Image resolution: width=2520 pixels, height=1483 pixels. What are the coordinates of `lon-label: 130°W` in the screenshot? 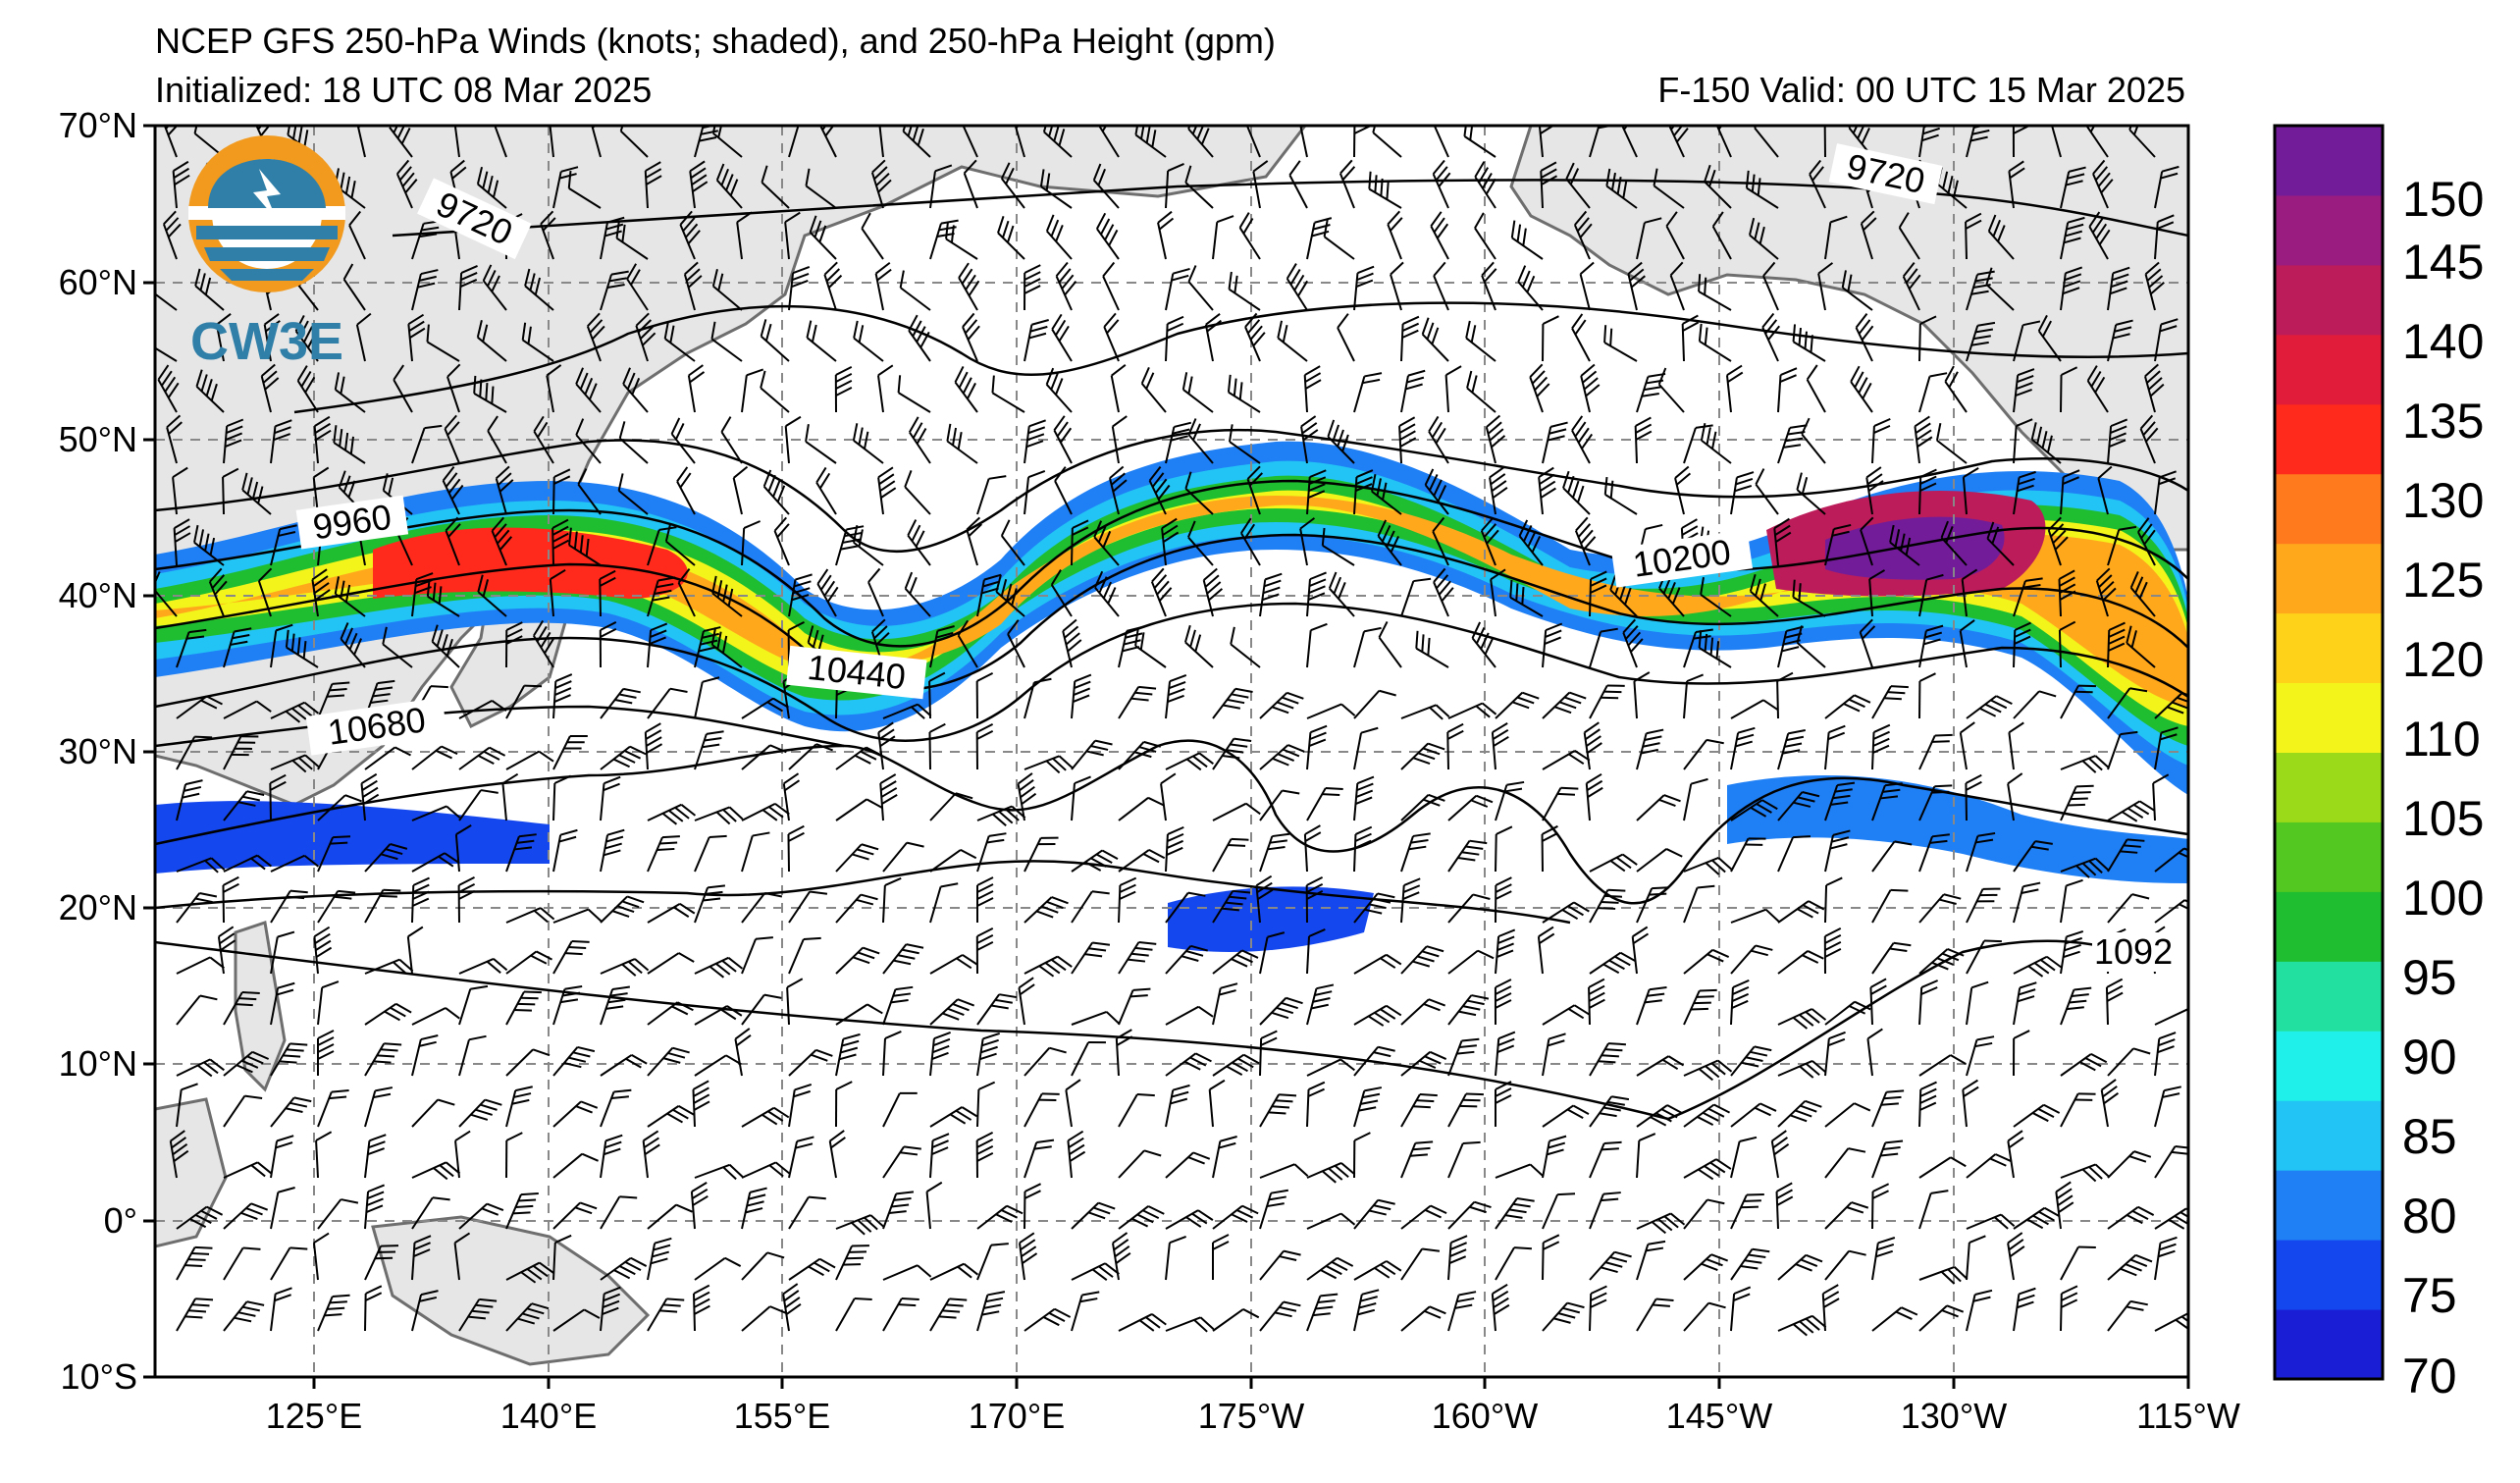 It's located at (1954, 1416).